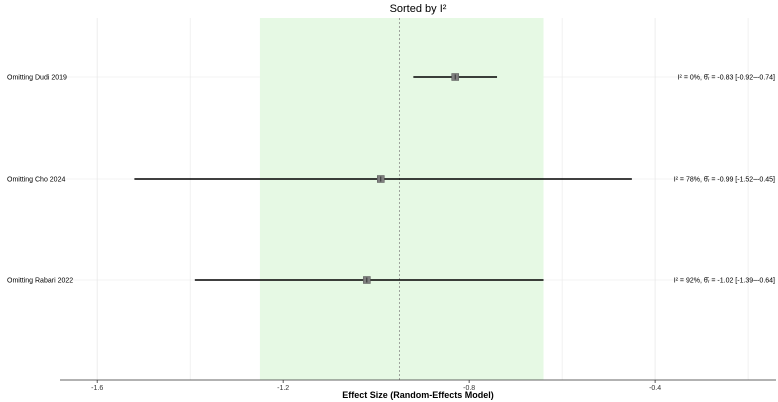  Describe the element at coordinates (283, 388) in the screenshot. I see `x-tick-label: -1.2` at that location.